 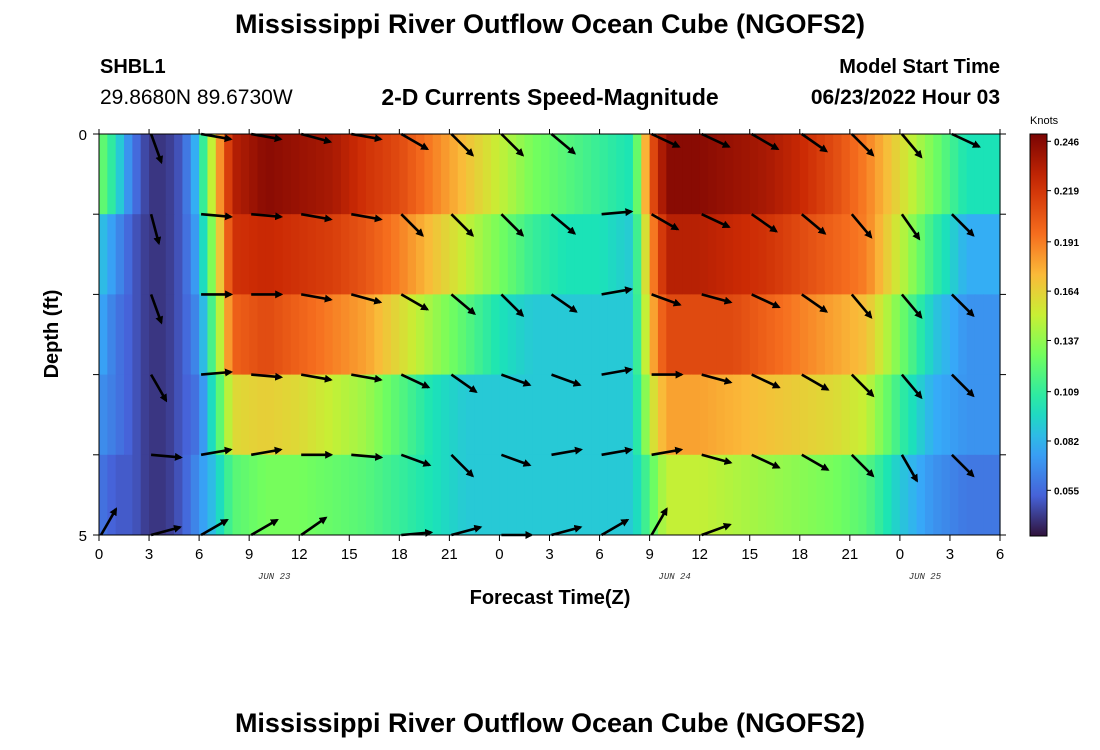 I want to click on model-start-label: Model Start Time, so click(x=919, y=67).